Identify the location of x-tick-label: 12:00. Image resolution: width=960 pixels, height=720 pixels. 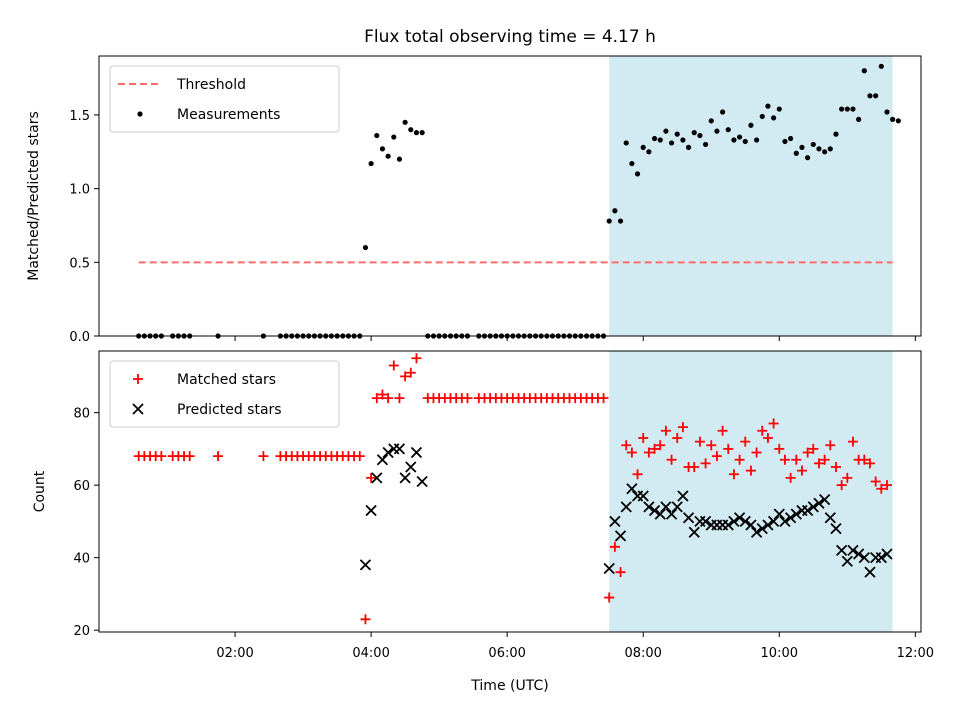
(915, 653).